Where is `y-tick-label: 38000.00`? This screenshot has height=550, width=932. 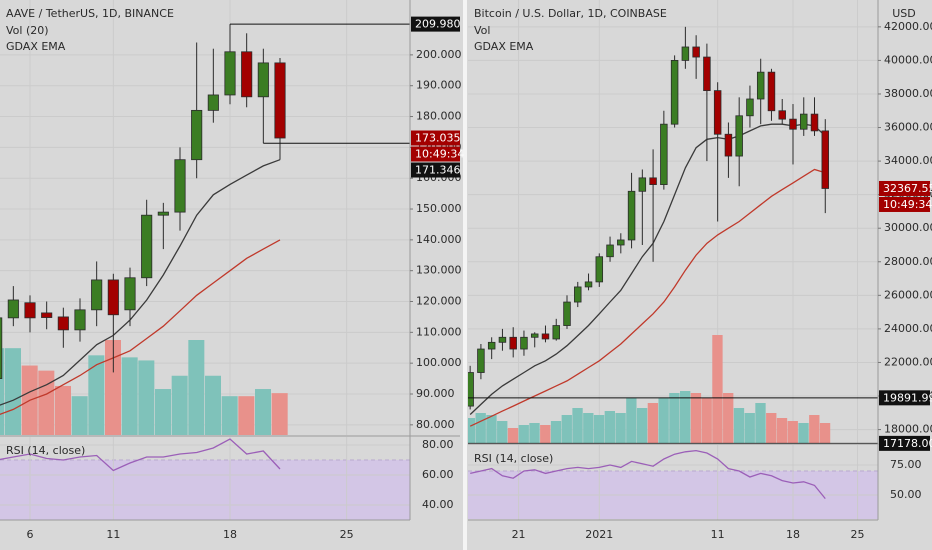
y-tick-label: 38000.00 is located at coordinates (908, 93).